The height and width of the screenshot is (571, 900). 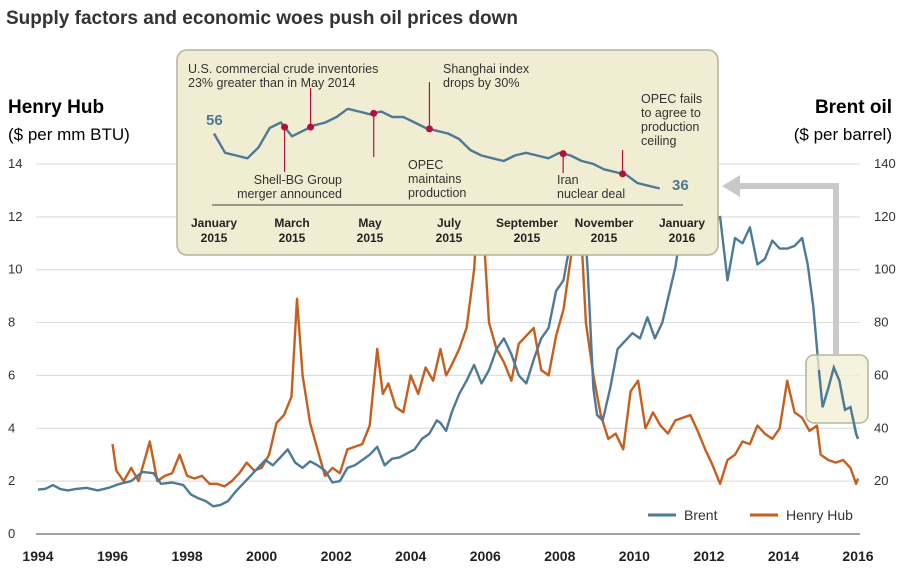 I want to click on annotation-text: U.S. commercial crude inventories, so click(x=283, y=69).